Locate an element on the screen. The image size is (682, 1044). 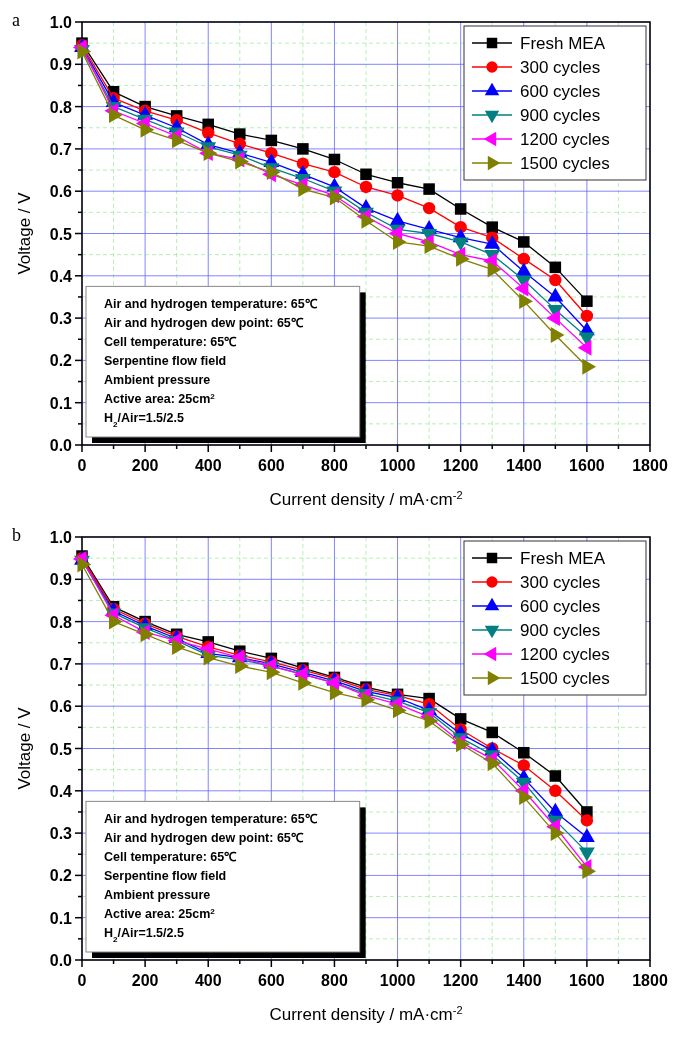
chart-title: b is located at coordinates (16, 535).